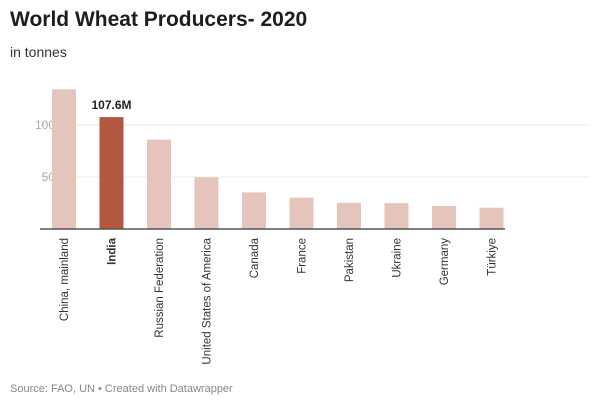 Image resolution: width=600 pixels, height=406 pixels. What do you see at coordinates (493, 257) in the screenshot?
I see `x-tick-label: Türkiye` at bounding box center [493, 257].